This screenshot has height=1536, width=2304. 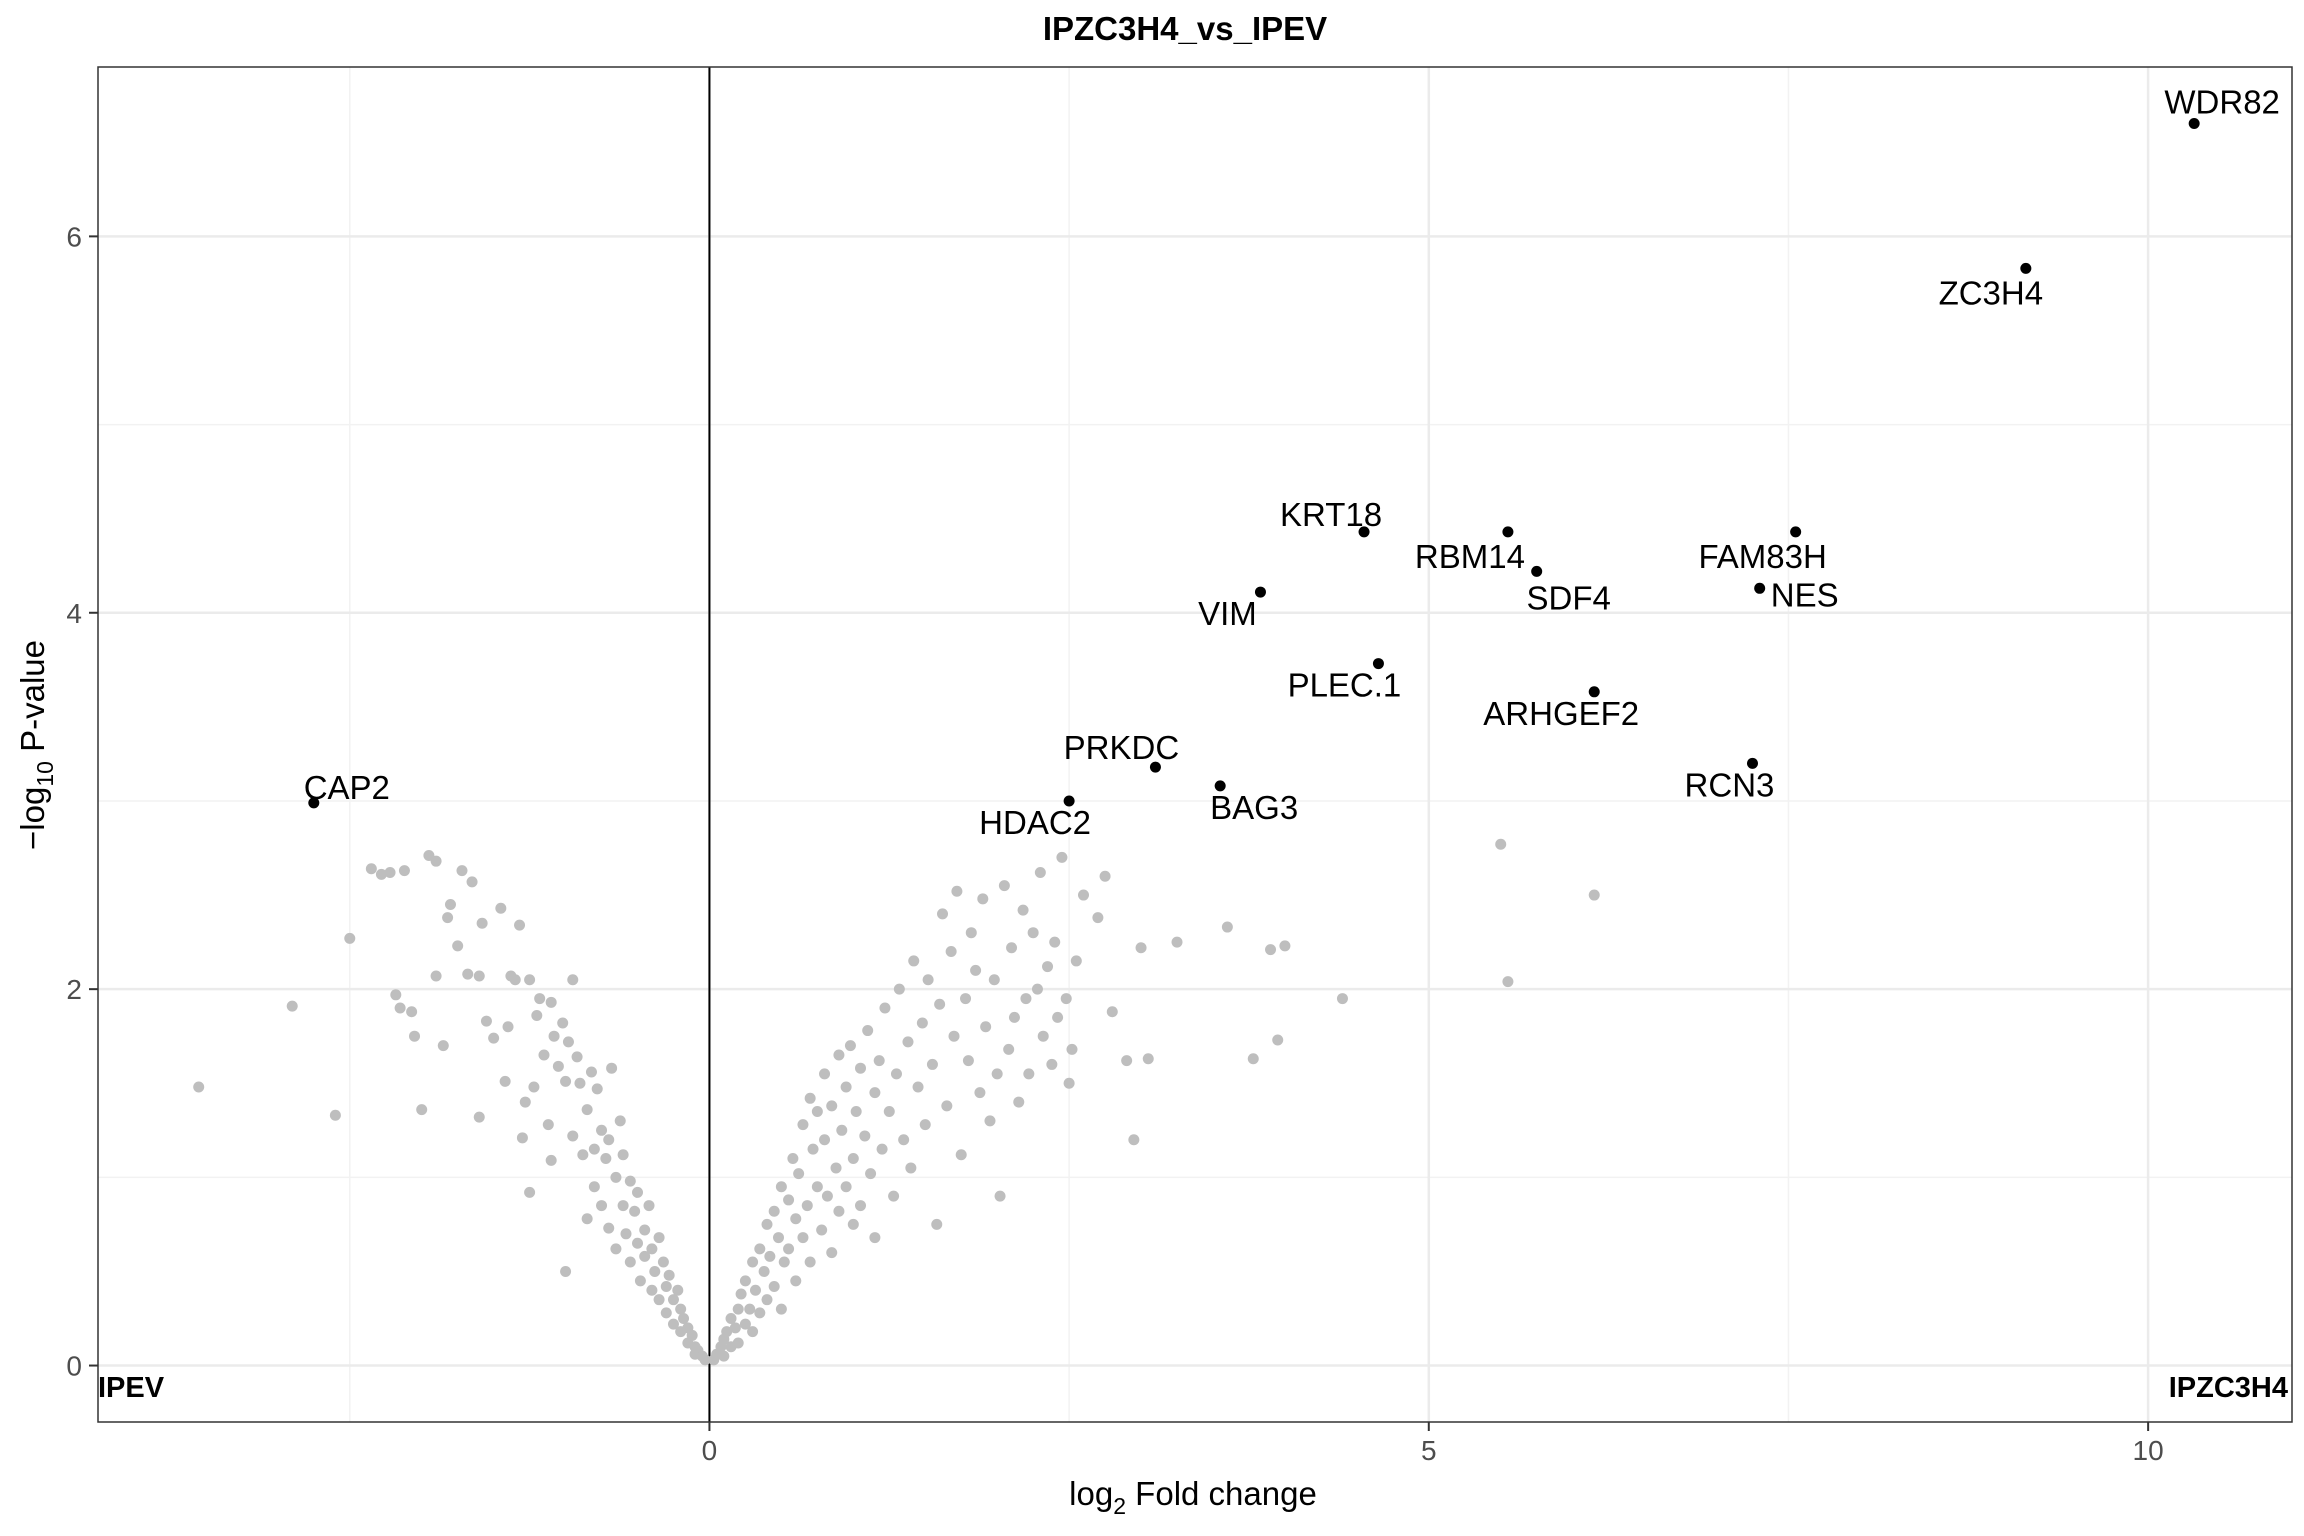 What do you see at coordinates (2228, 1388) in the screenshot?
I see `corner-label-right: IPZC3H4` at bounding box center [2228, 1388].